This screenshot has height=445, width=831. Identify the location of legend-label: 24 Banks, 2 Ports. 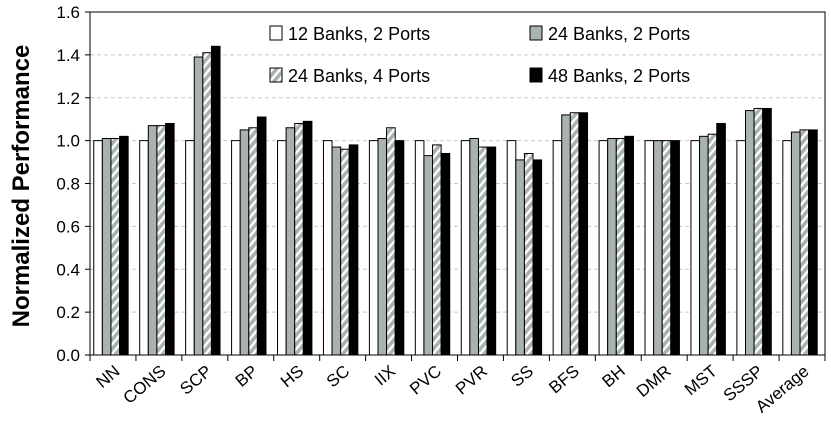
(619, 34).